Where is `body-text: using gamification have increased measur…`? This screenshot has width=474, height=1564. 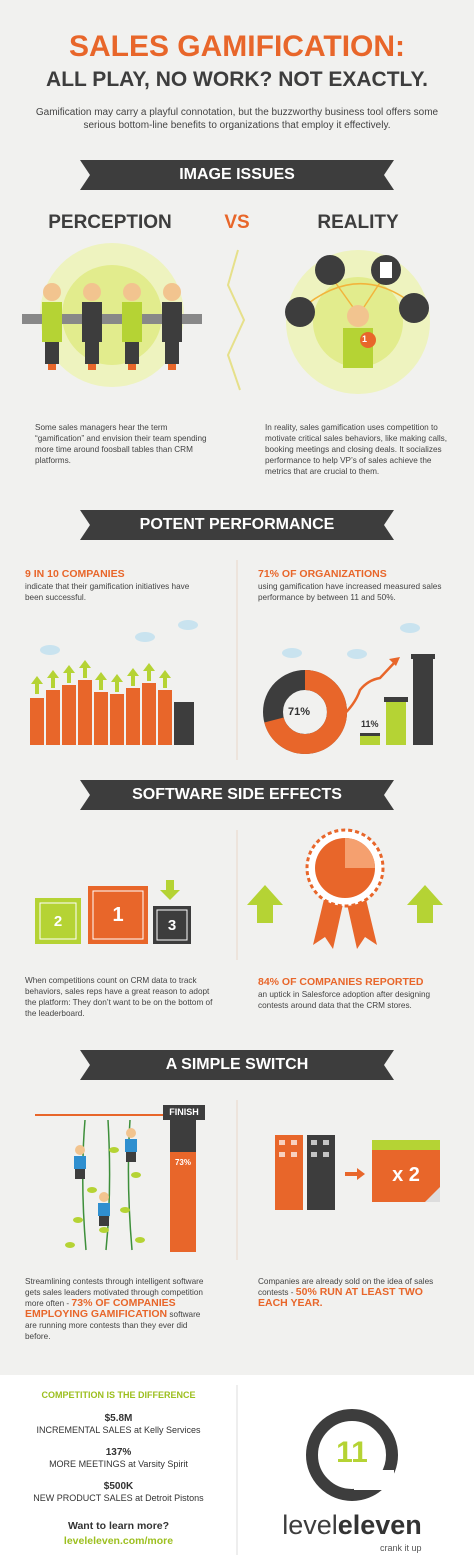 body-text: using gamification have increased measur… is located at coordinates (350, 592).